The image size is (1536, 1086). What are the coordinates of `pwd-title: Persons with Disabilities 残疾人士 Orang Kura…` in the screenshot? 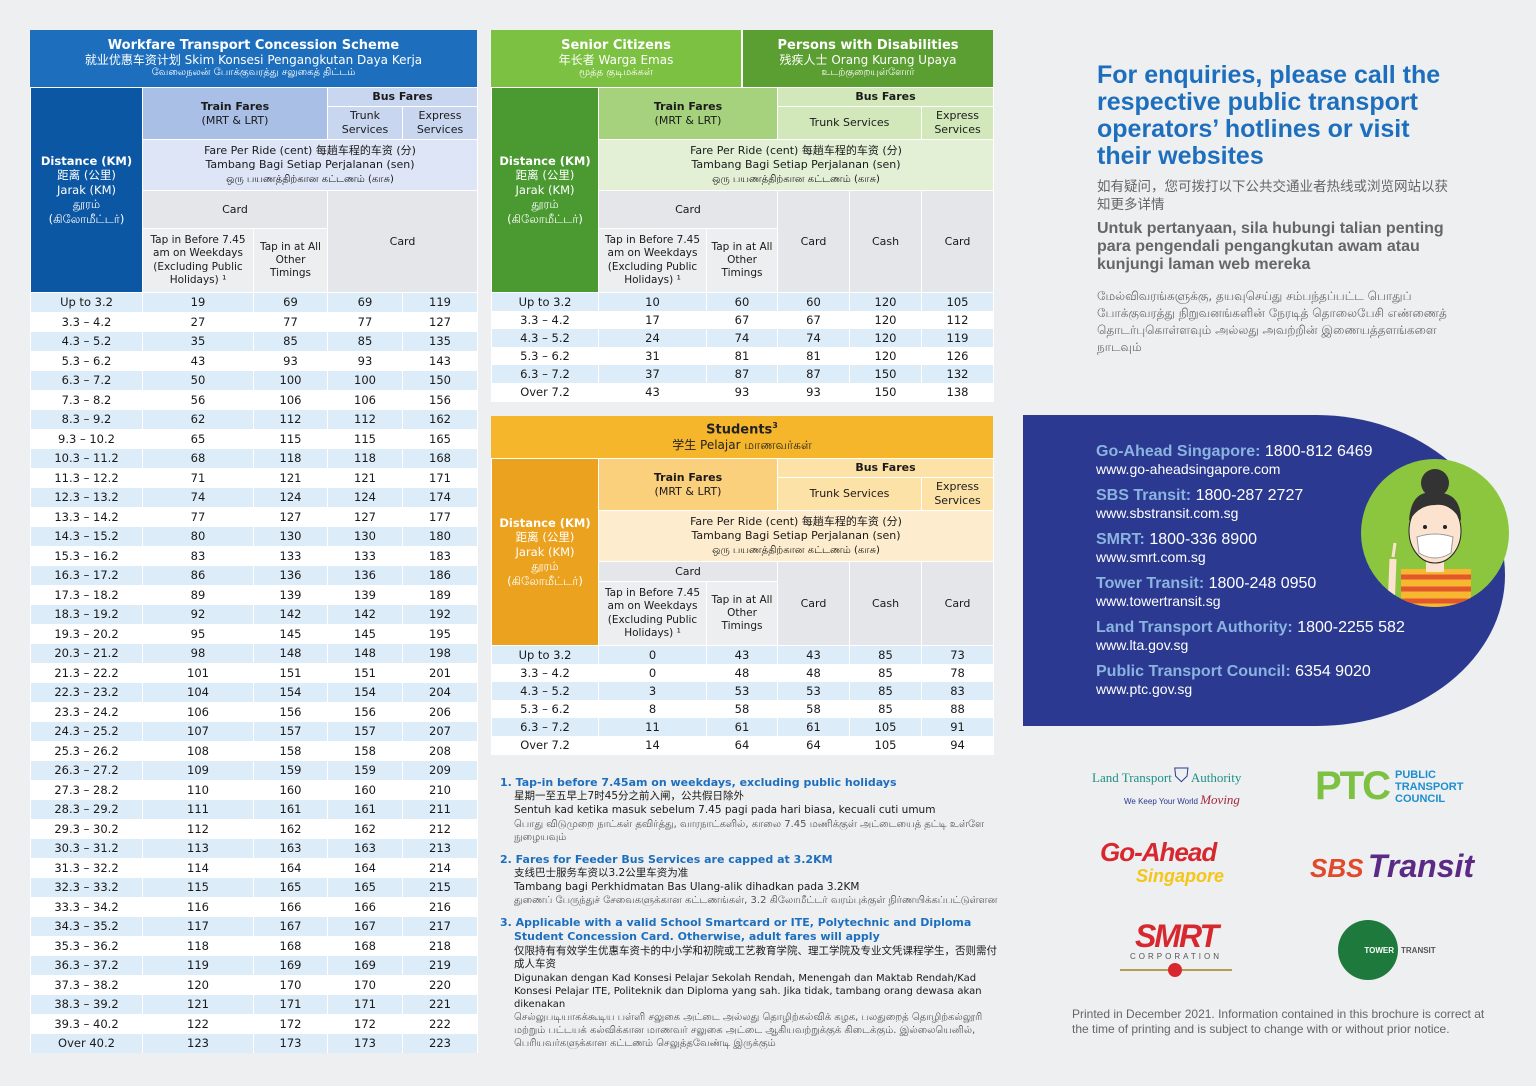 It's located at (867, 58).